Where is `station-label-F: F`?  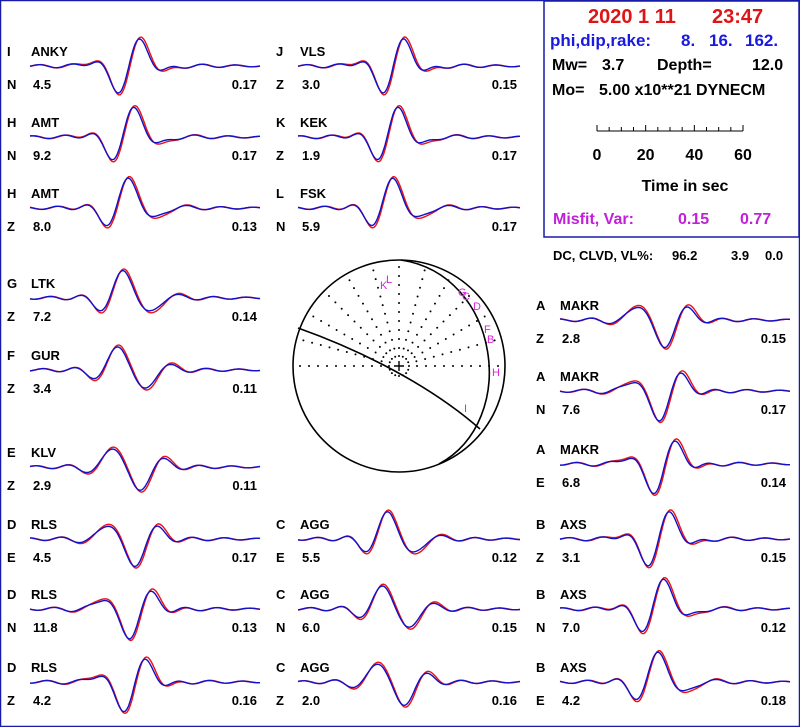
station-label-F: F is located at coordinates (487, 330).